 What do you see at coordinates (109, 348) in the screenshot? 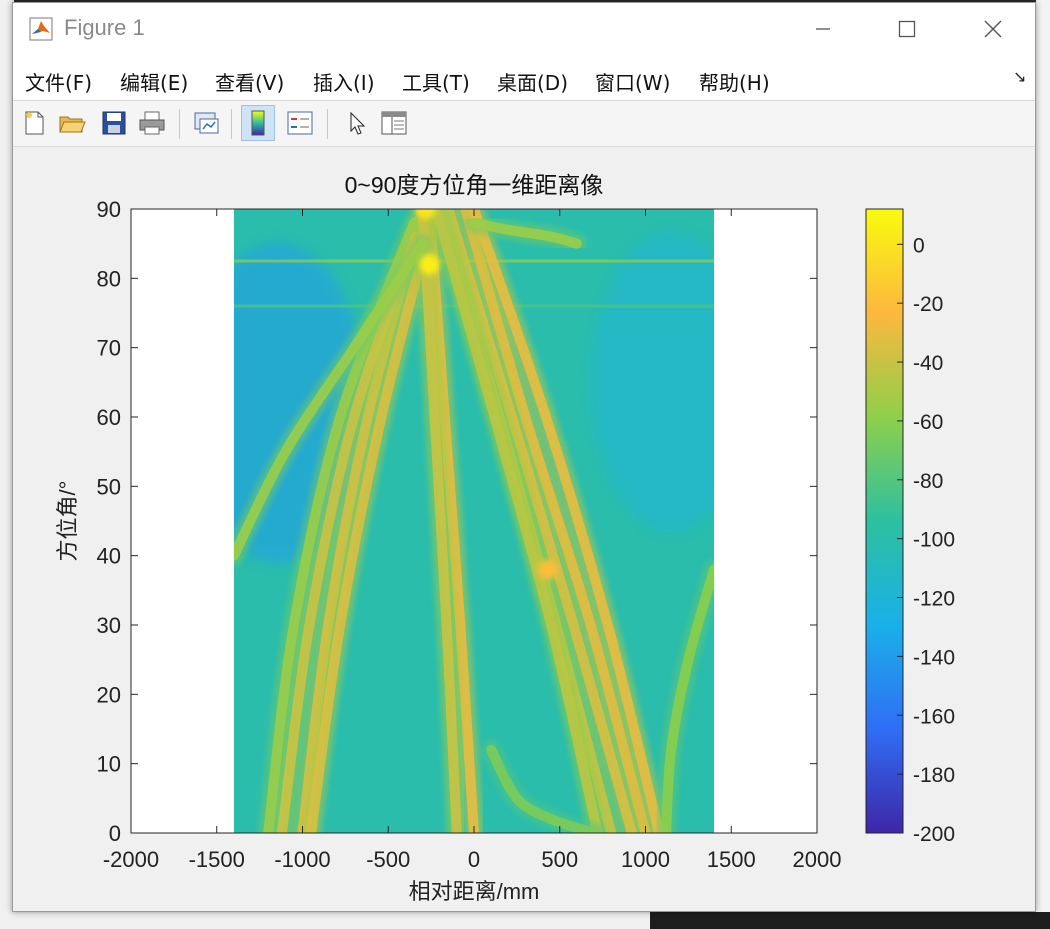
I see `y-tick-label: 70` at bounding box center [109, 348].